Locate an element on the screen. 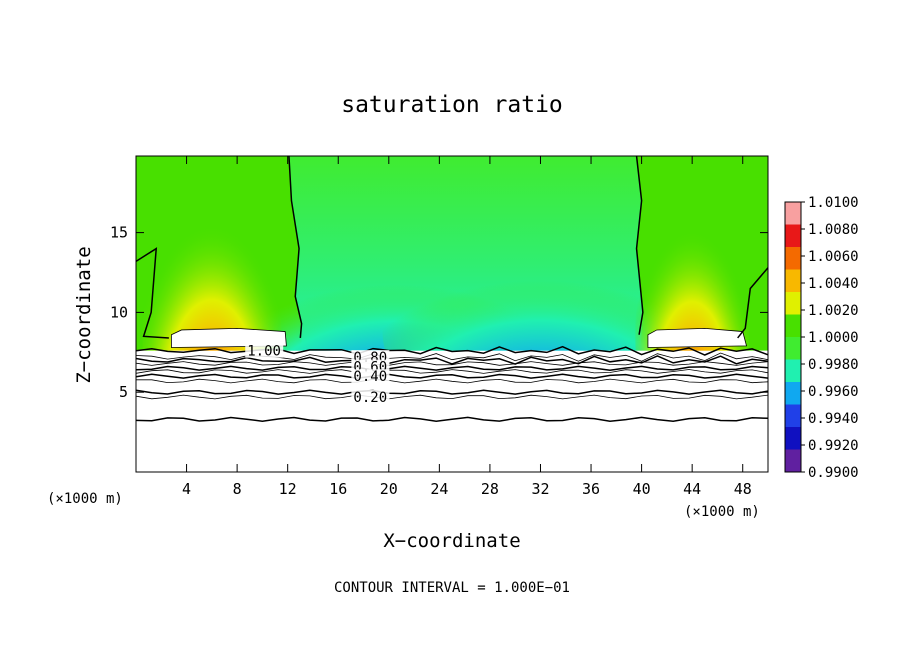  colorbar-label: 1.0020 is located at coordinates (833, 311).